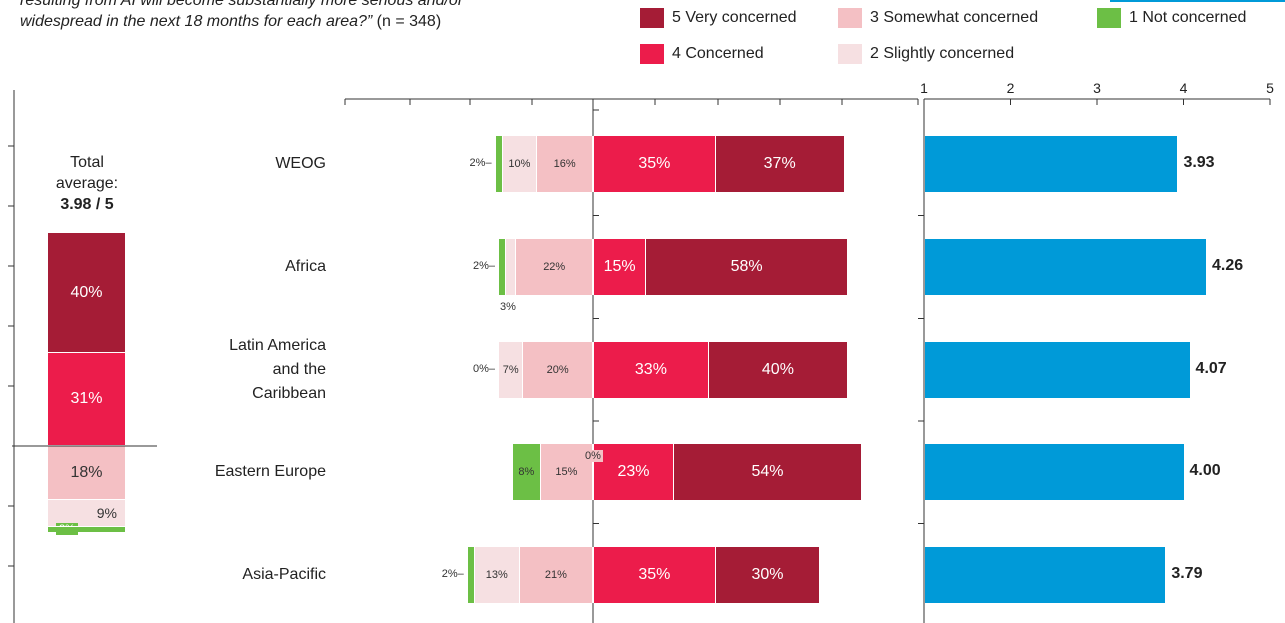 The height and width of the screenshot is (623, 1285). What do you see at coordinates (1197, 1) in the screenshot?
I see `decorative-accent-line` at bounding box center [1197, 1].